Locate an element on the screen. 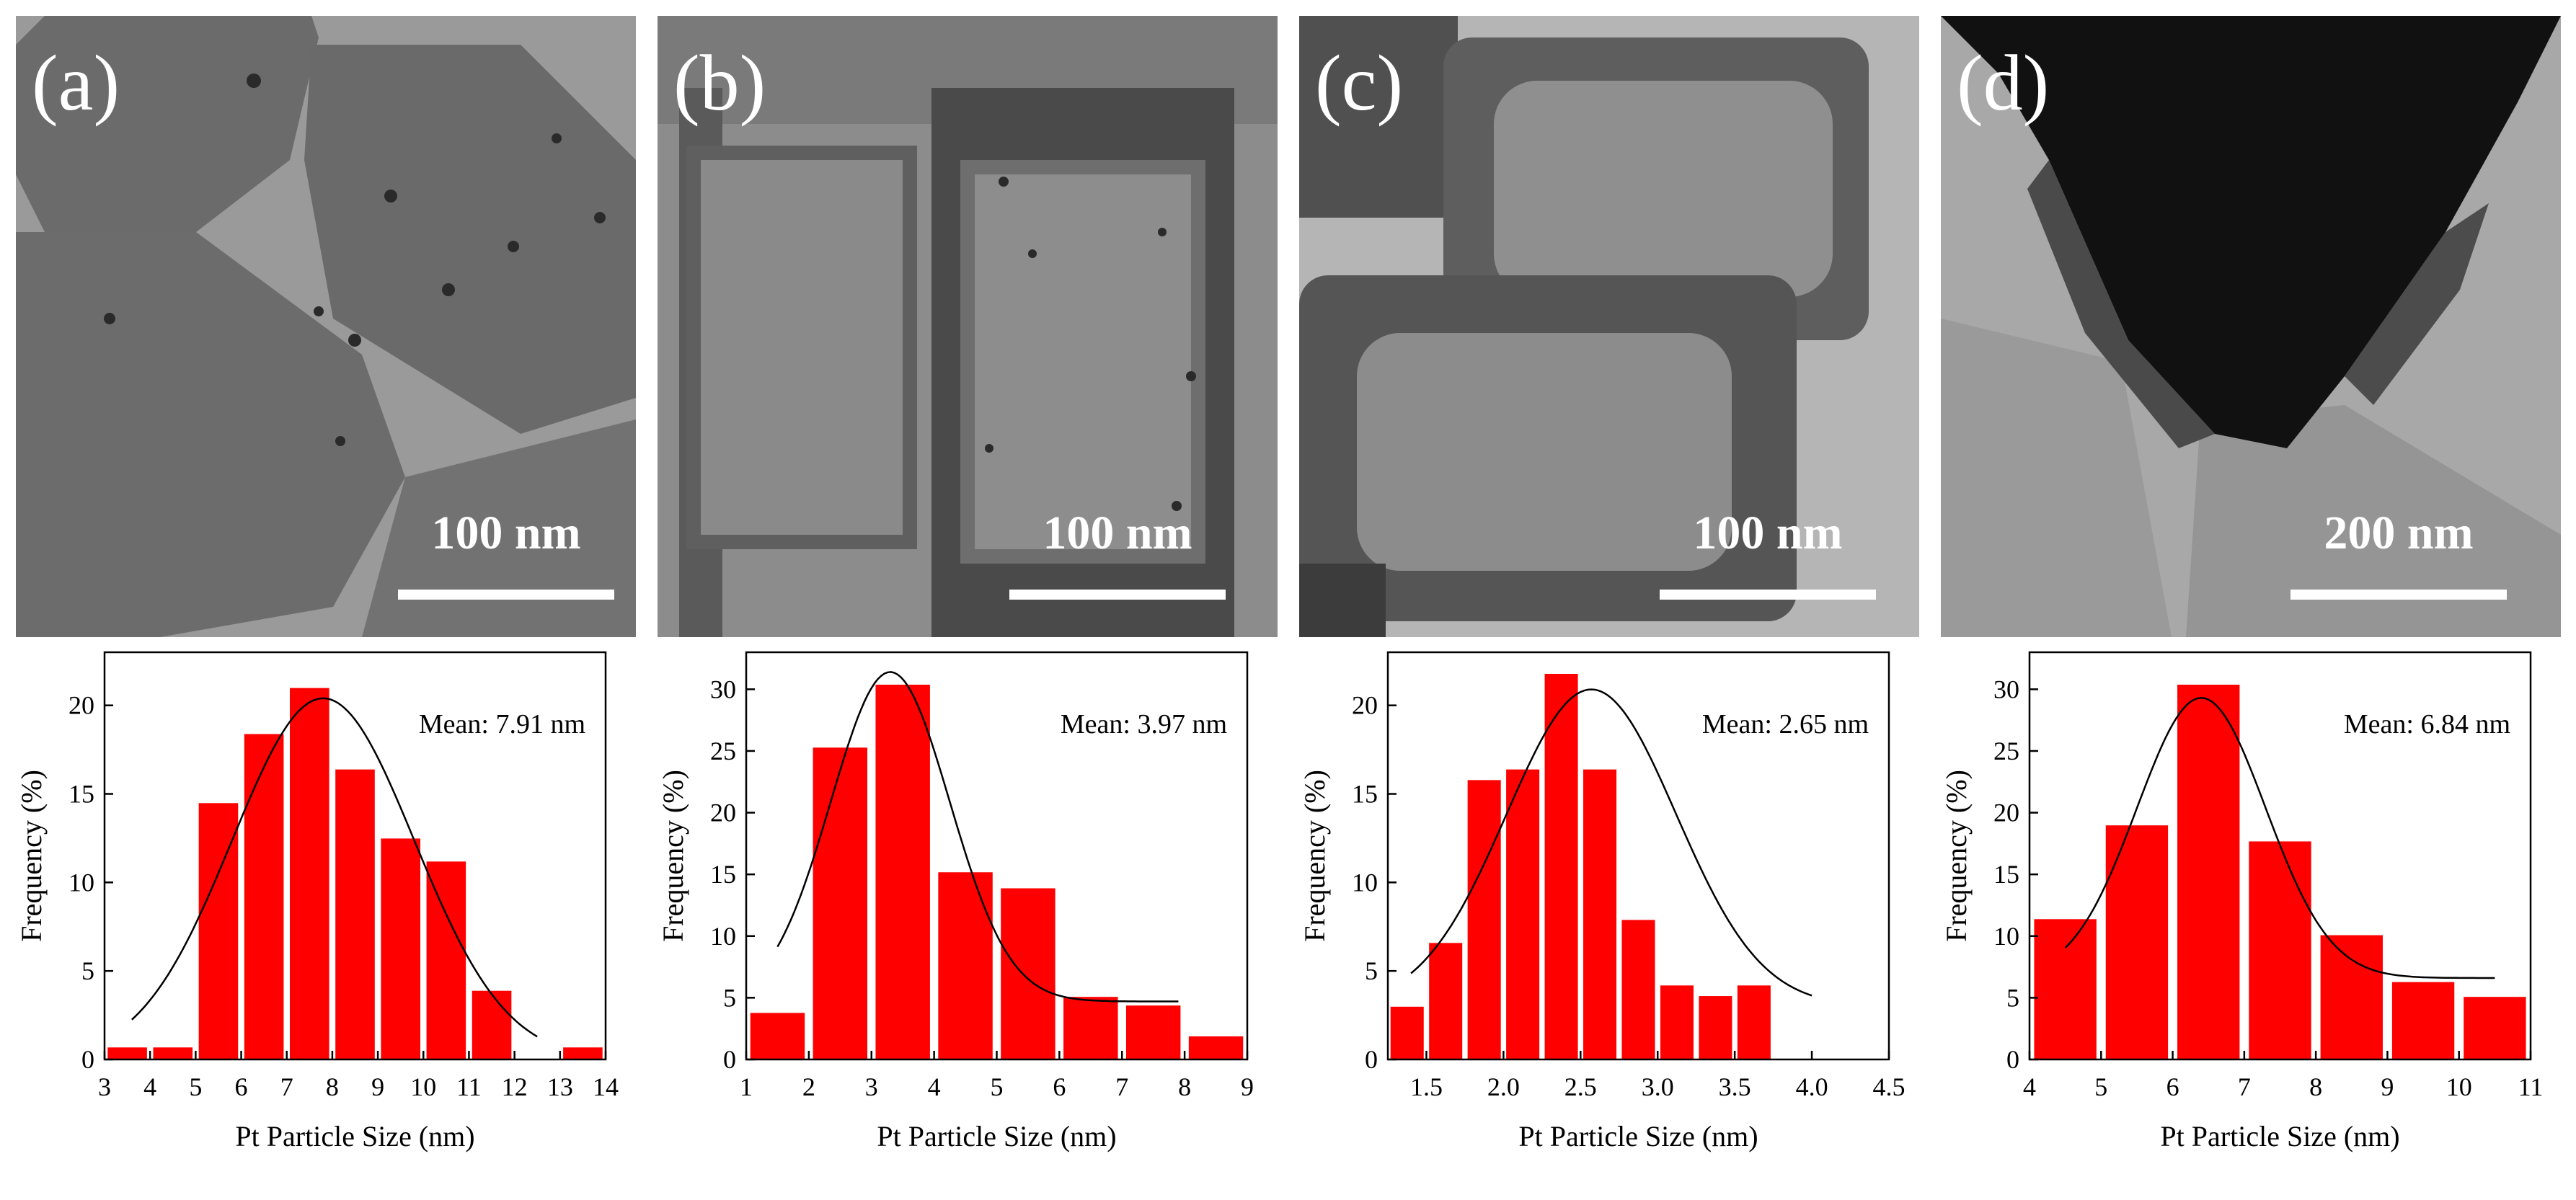 This screenshot has height=1200, width=2576. panel-letter-d: (d) is located at coordinates (2003, 83).